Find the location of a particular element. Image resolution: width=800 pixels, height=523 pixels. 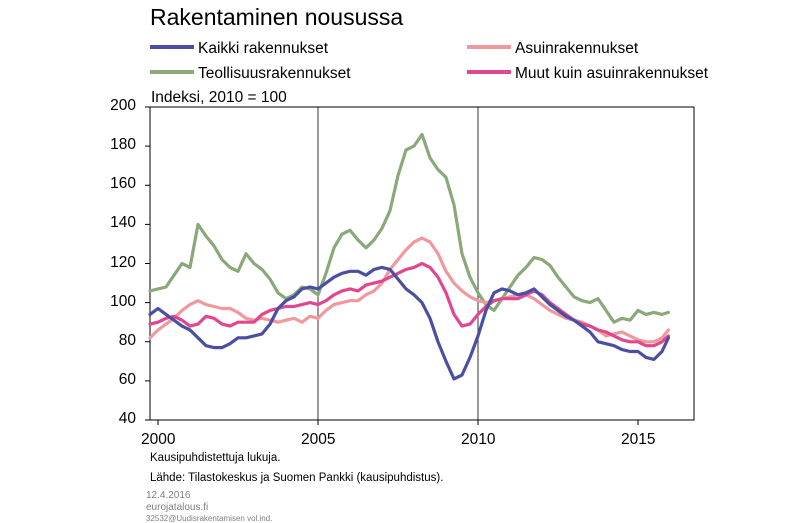

legend-swatch-asuin is located at coordinates (489, 46).